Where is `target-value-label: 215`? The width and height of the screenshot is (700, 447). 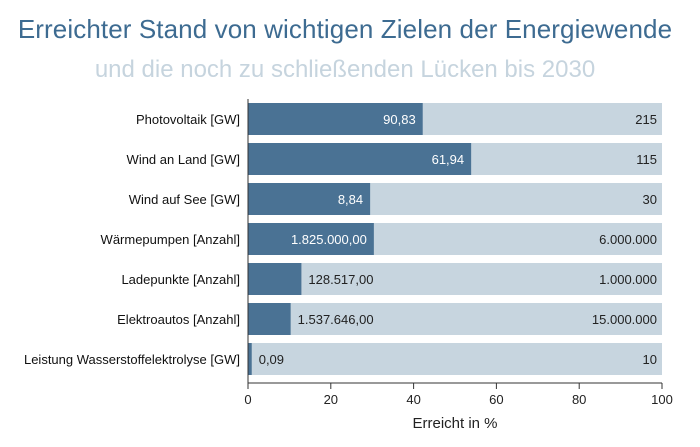
target-value-label: 215 is located at coordinates (646, 119).